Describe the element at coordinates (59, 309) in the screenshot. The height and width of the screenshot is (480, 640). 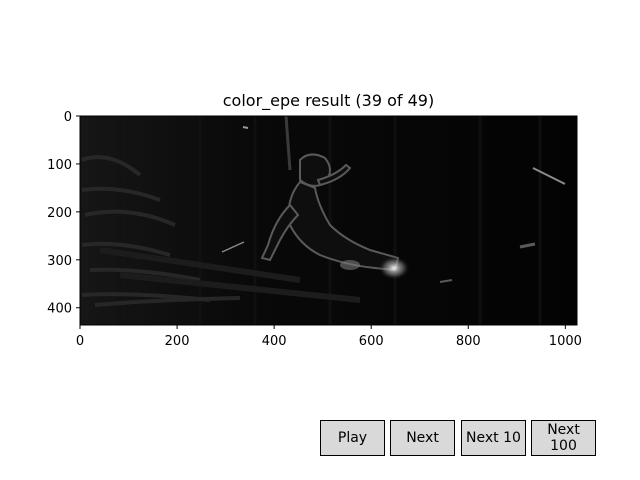
I see `y-tick-label: 400` at that location.